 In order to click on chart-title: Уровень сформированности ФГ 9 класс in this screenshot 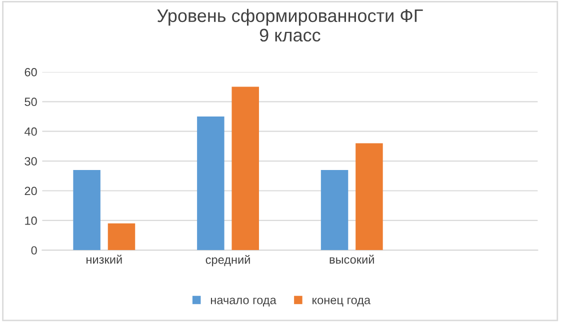, I will do `click(290, 25)`.